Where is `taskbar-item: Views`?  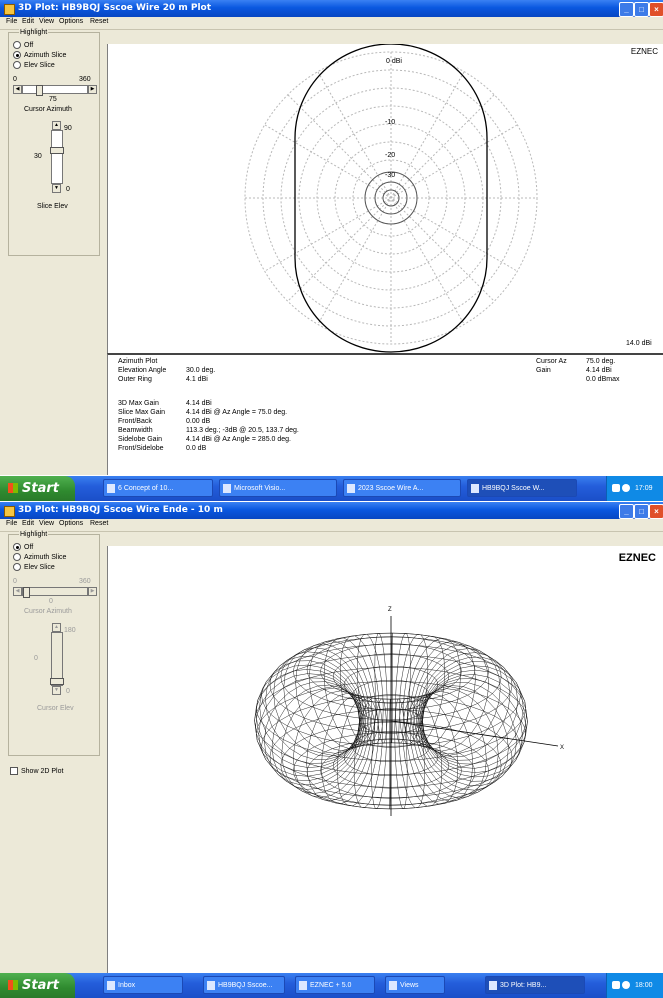 taskbar-item: Views is located at coordinates (415, 985).